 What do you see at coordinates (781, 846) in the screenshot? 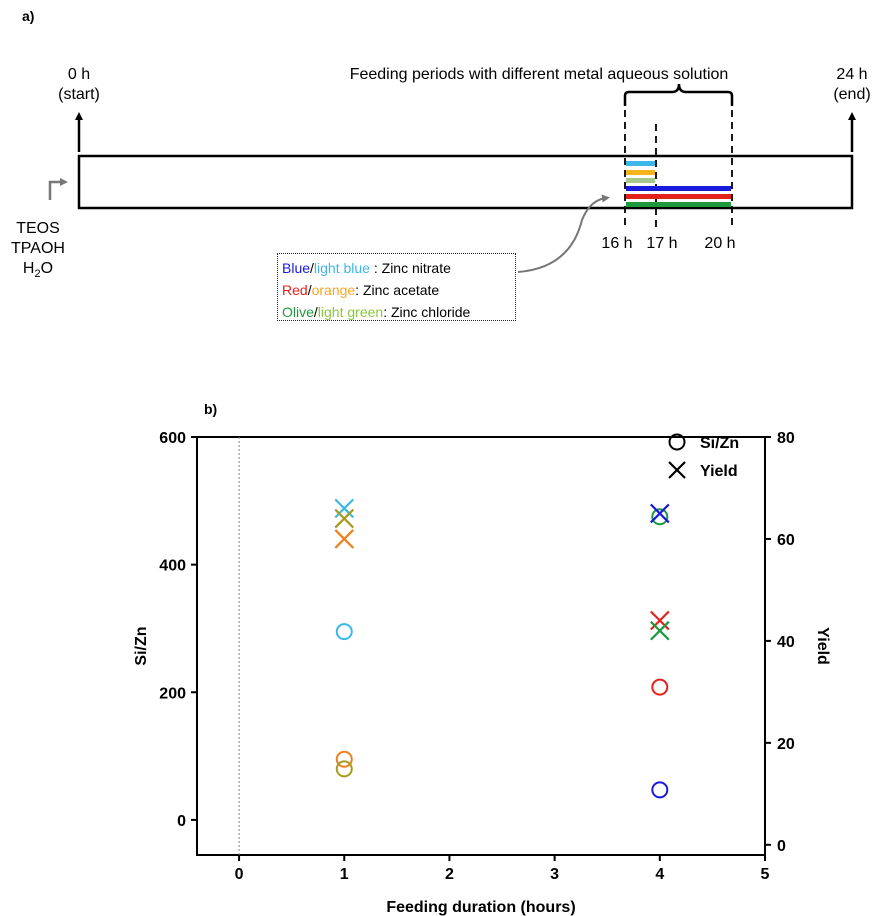
I see `y-right-tick-label: 0` at bounding box center [781, 846].